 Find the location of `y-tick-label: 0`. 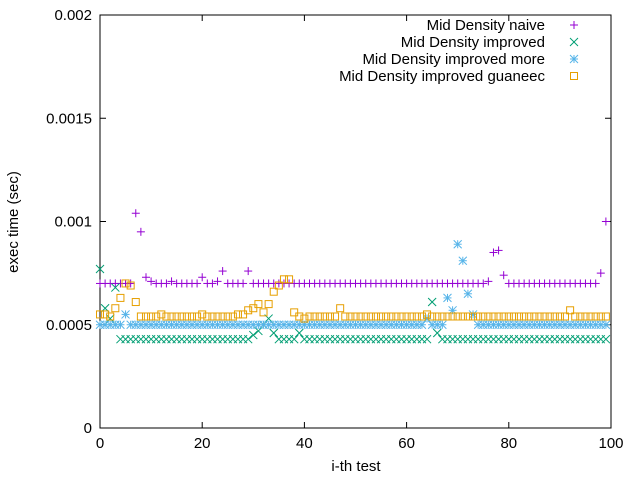

y-tick-label: 0 is located at coordinates (88, 428).